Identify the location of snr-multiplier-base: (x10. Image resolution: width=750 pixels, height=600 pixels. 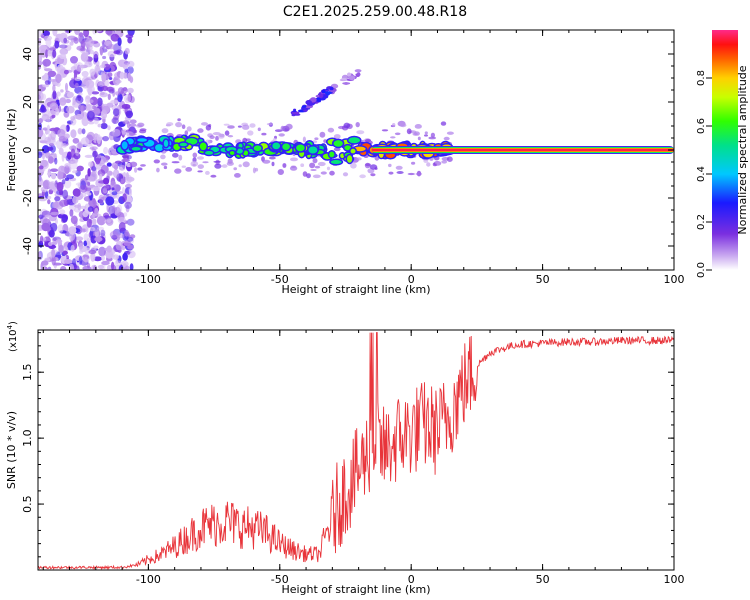
(13, 340).